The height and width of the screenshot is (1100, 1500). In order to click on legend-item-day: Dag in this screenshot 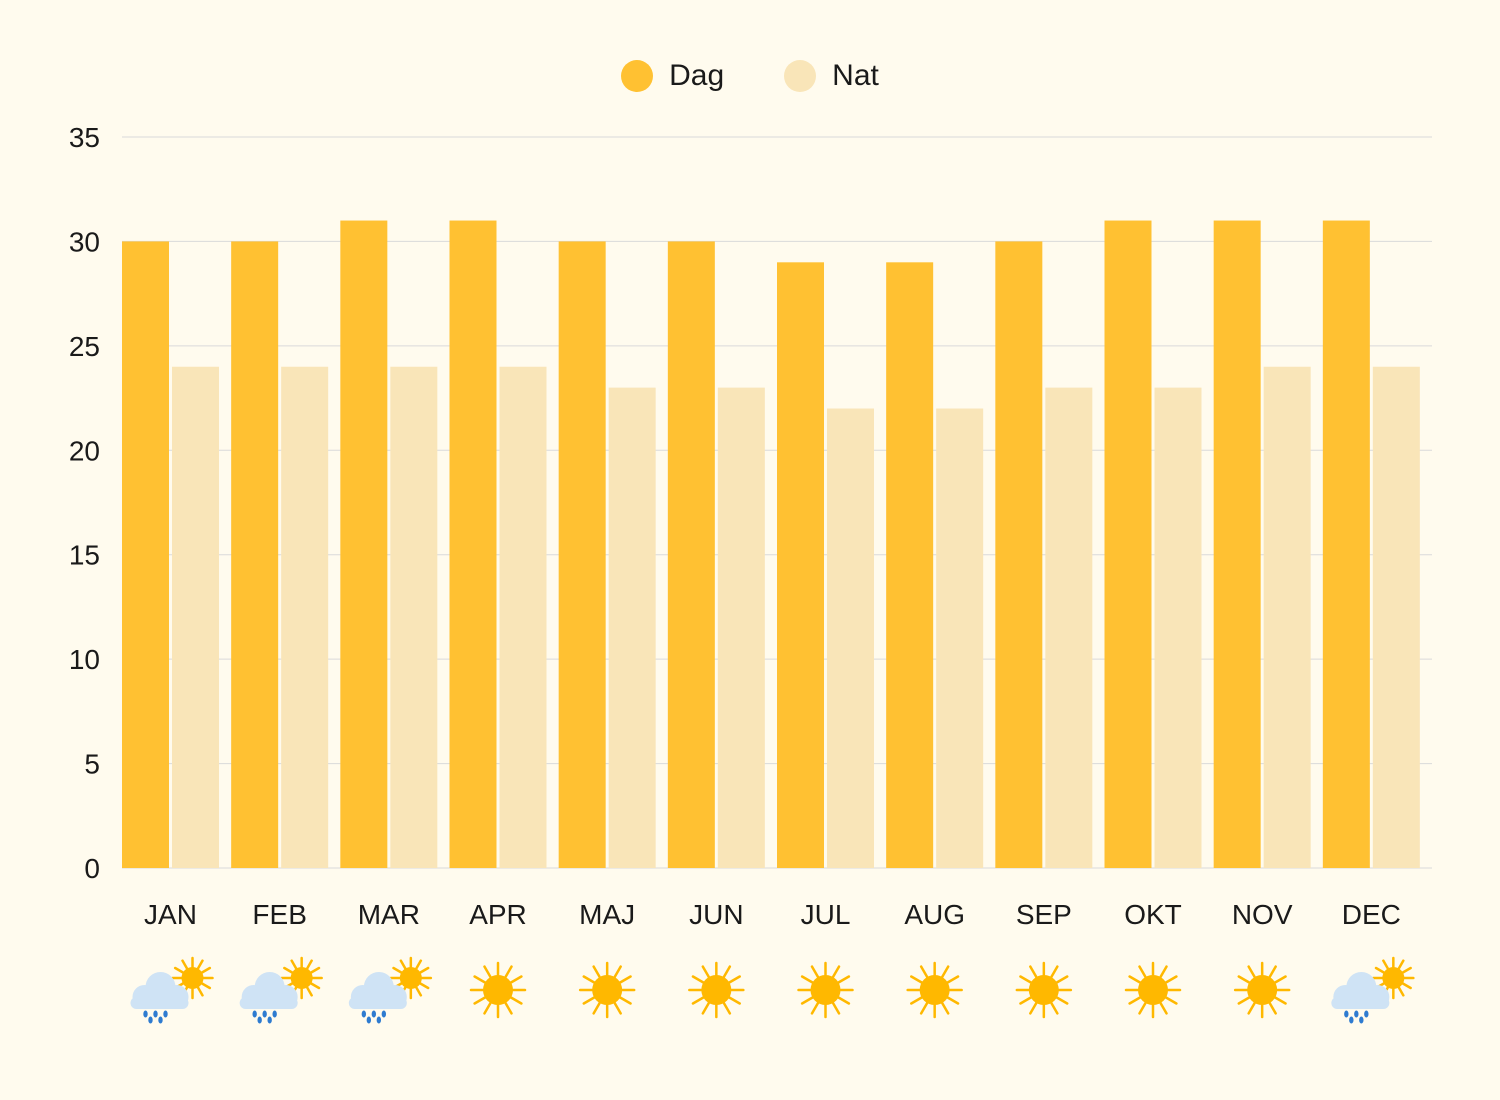, I will do `click(672, 76)`.